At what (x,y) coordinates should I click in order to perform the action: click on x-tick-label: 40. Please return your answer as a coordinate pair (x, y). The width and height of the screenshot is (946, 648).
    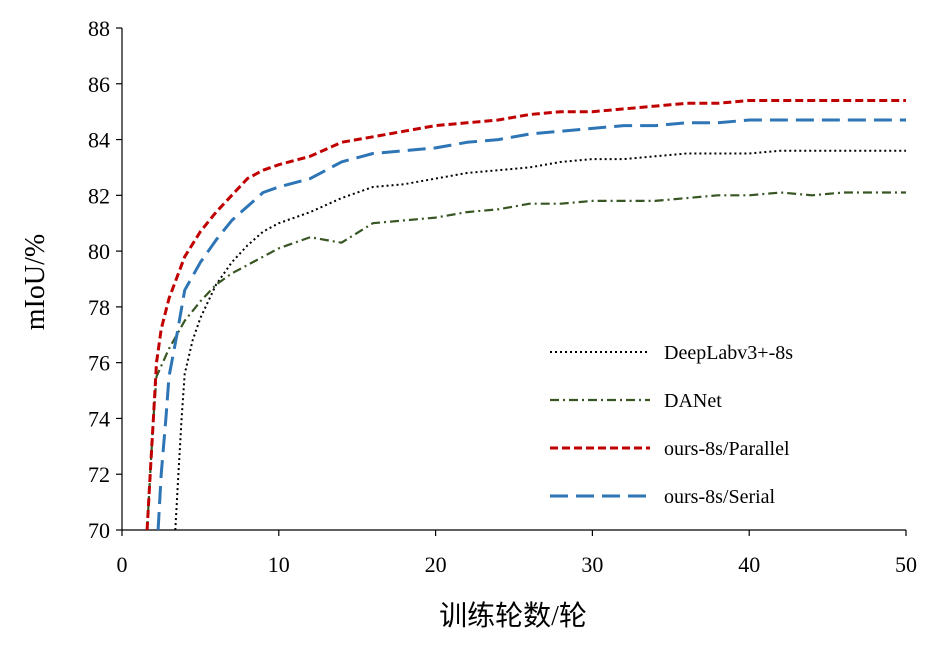
    Looking at the image, I should click on (749, 564).